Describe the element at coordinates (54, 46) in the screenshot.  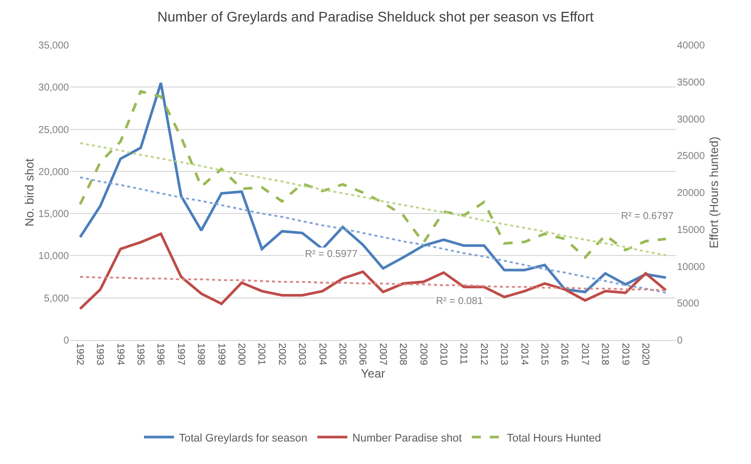
I see `y-tick-label: 35,000` at that location.